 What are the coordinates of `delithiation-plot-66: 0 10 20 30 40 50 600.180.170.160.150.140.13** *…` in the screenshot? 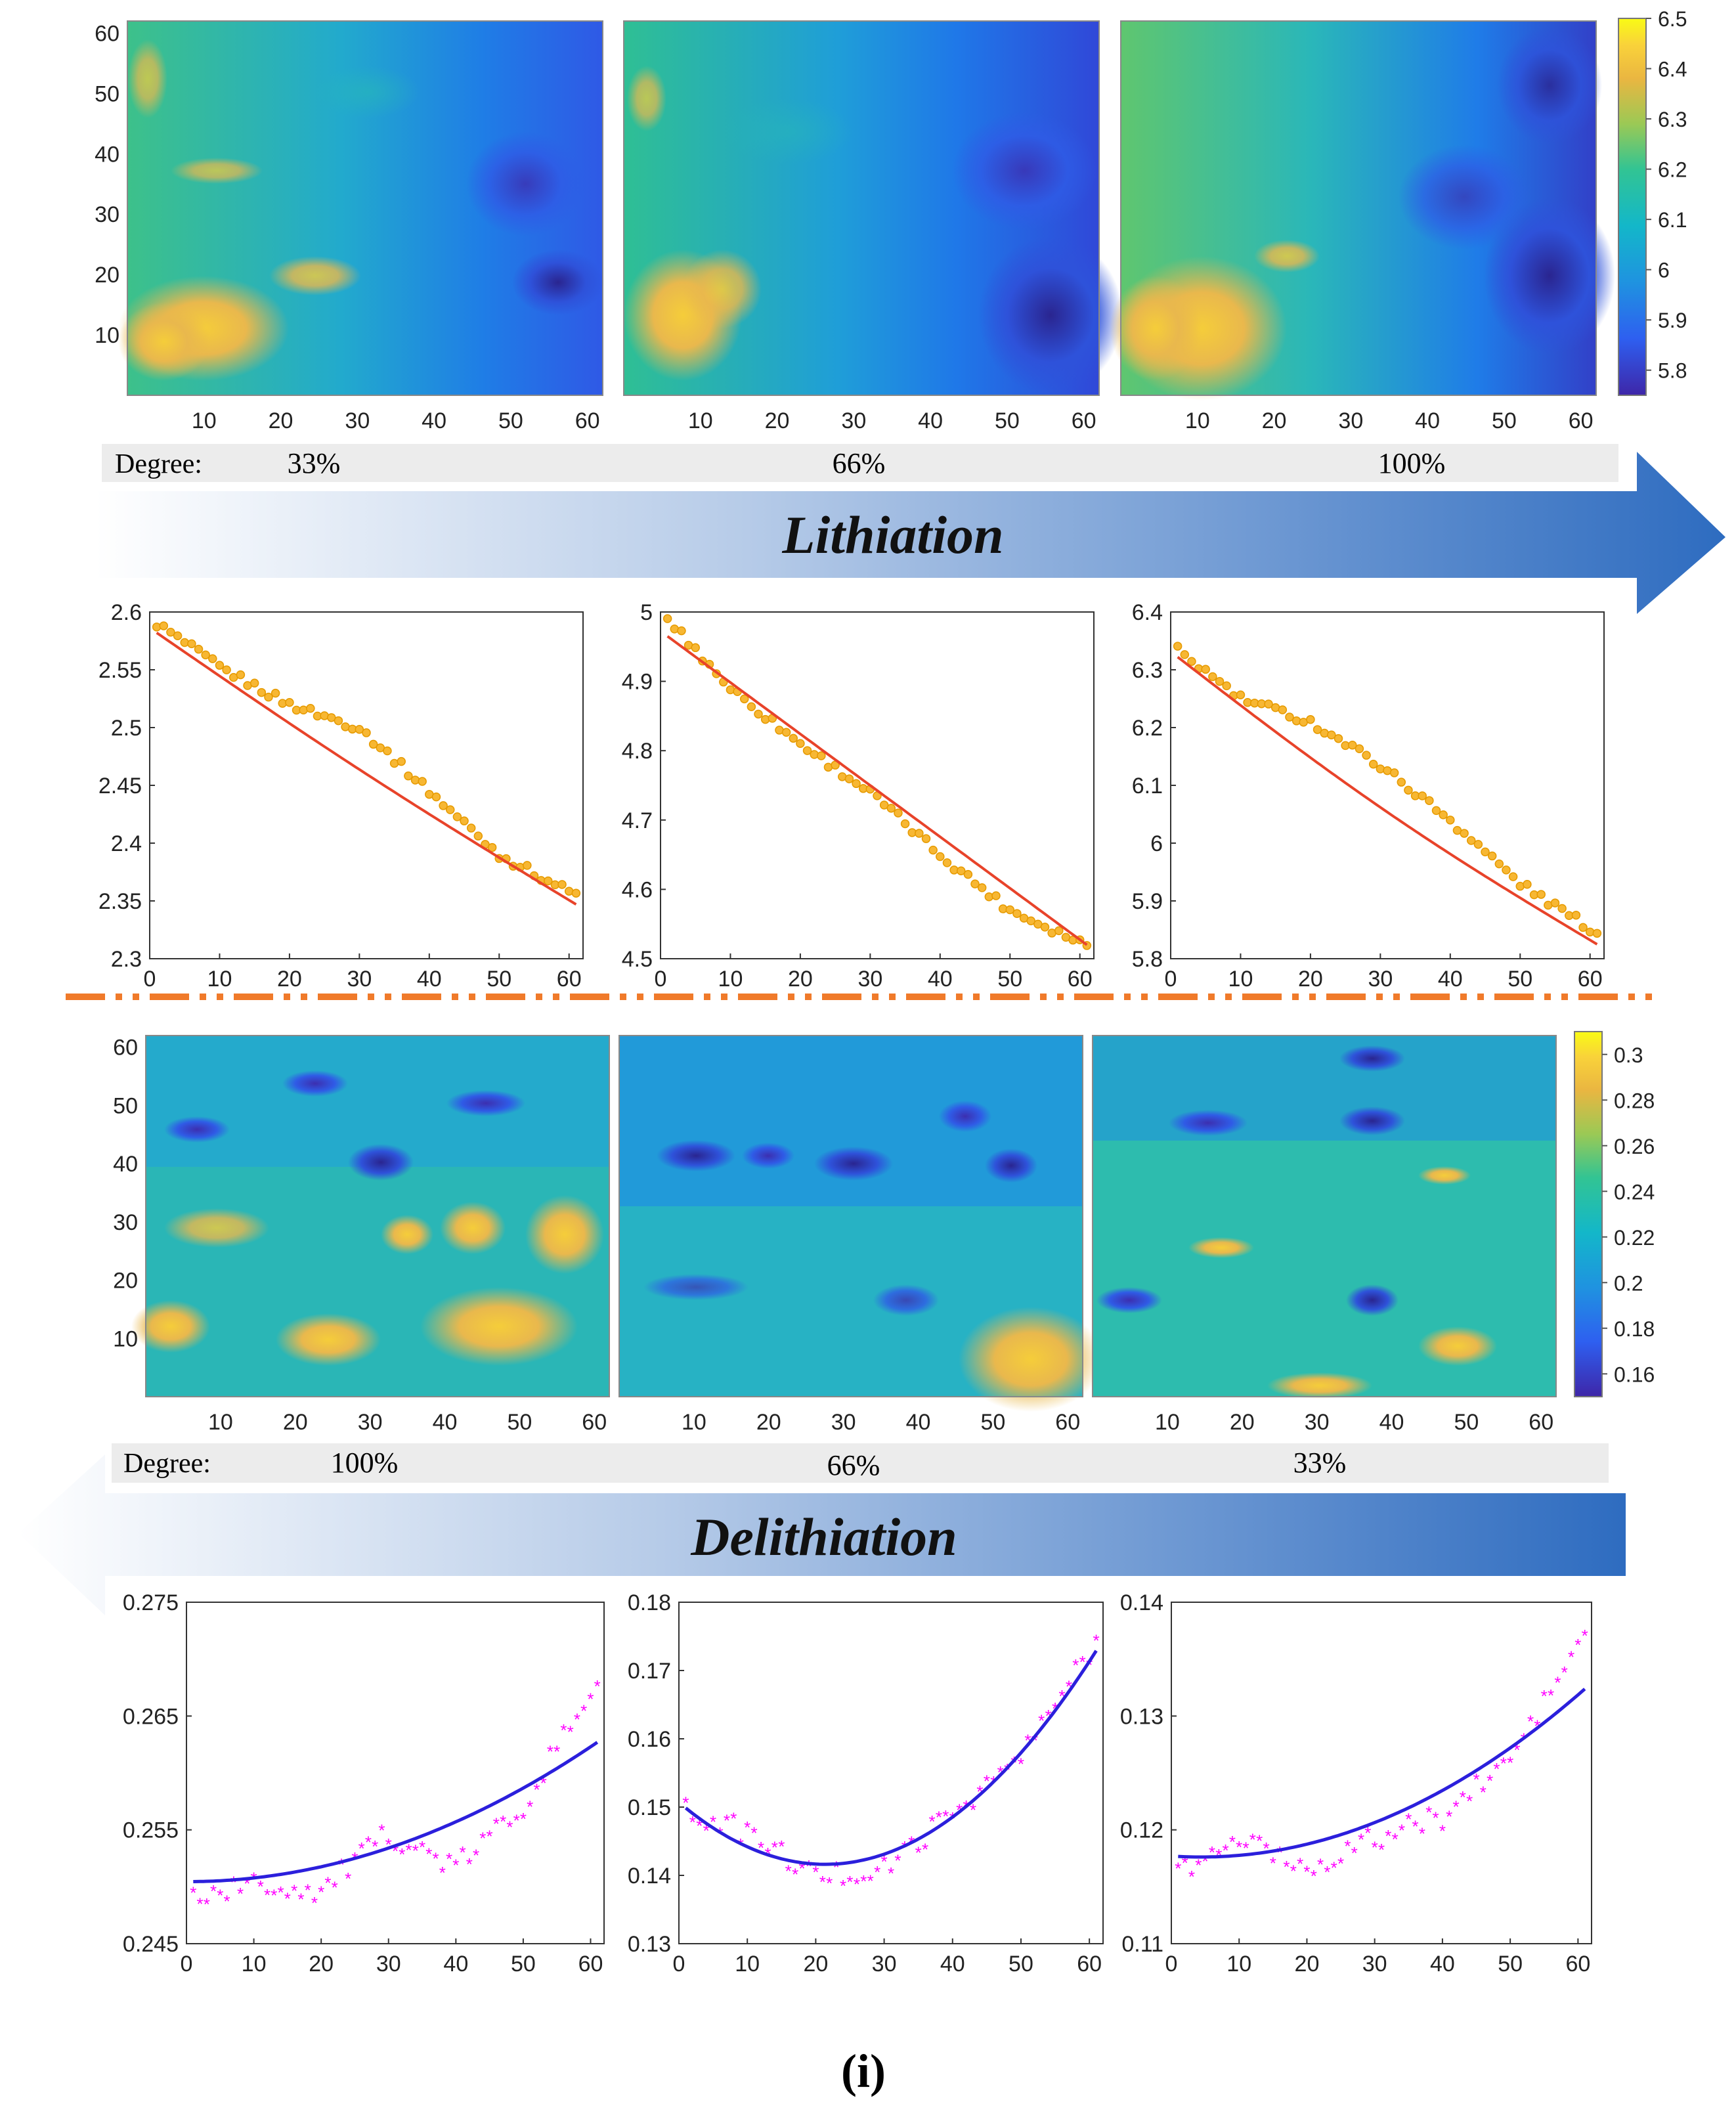 It's located at (866, 1783).